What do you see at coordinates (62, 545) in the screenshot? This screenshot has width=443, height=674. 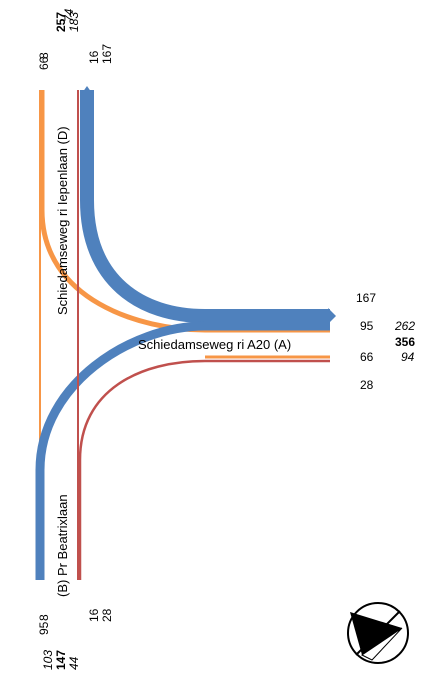 I see `road-label-south: (B) Pr Beatrixlaan` at bounding box center [62, 545].